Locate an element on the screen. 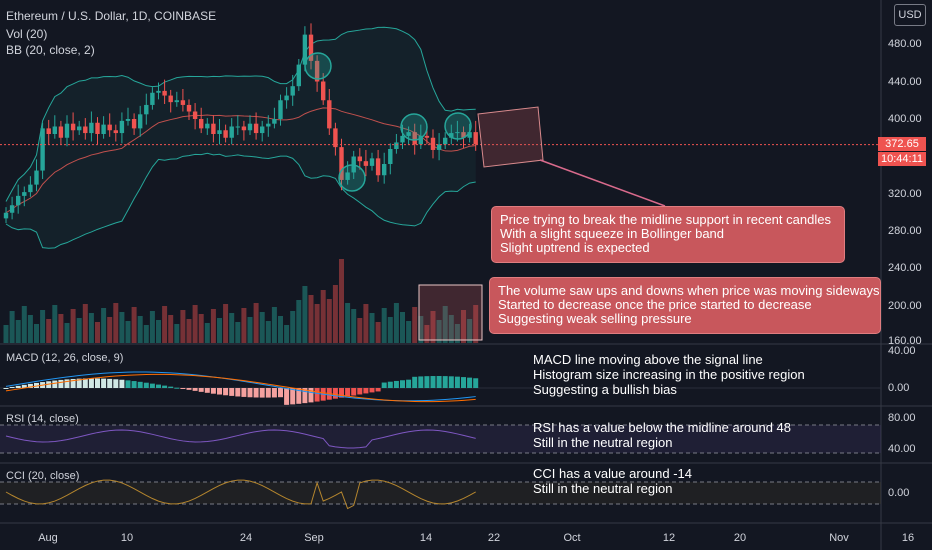 Image resolution: width=932 pixels, height=550 pixels. x-tick-label: 22 is located at coordinates (494, 538).